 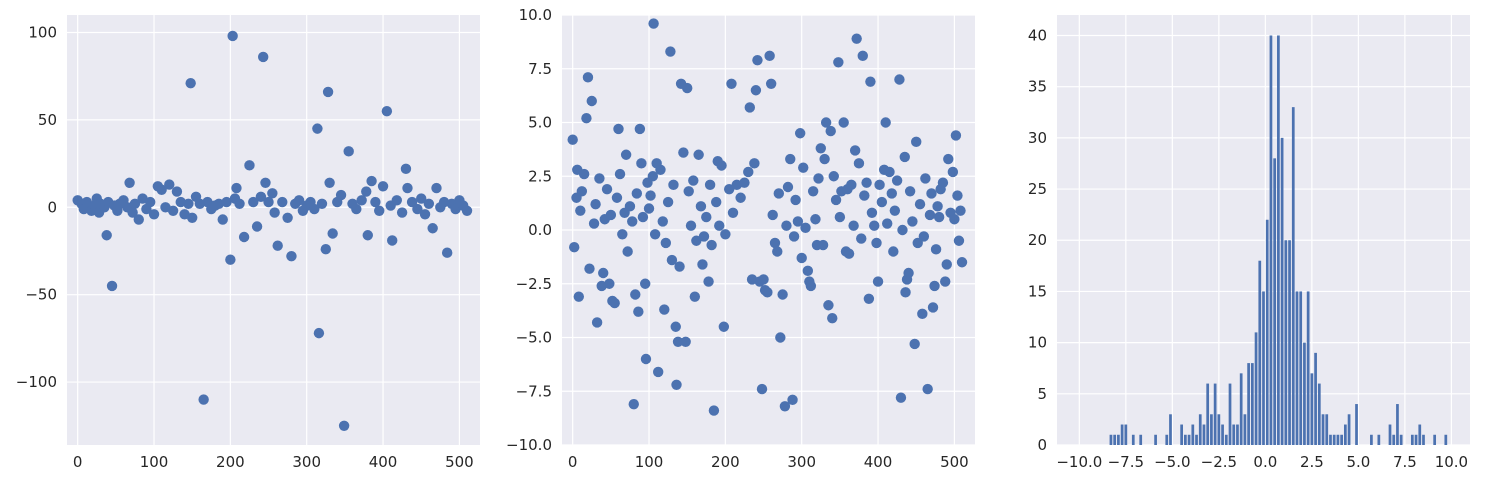 What do you see at coordinates (878, 462) in the screenshot?
I see `x-tick-label: 400` at bounding box center [878, 462].